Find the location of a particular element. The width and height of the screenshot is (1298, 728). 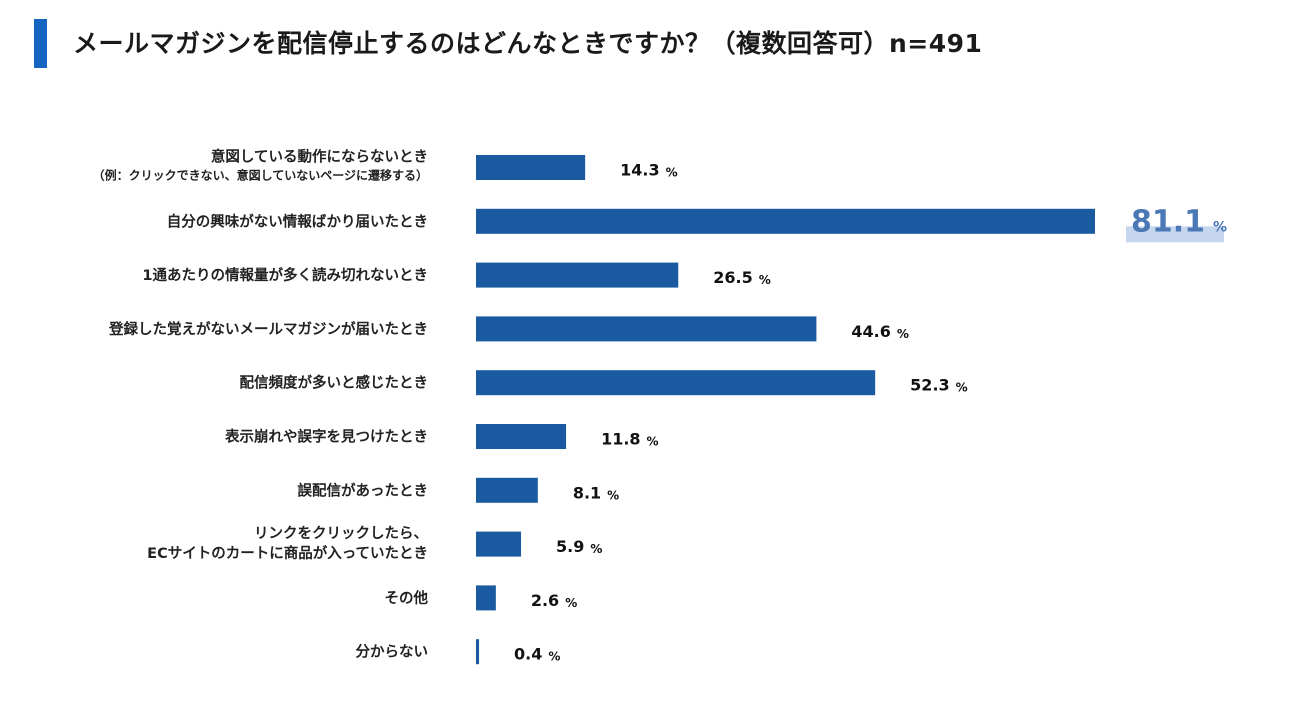

category-label: 登録した覚えがないメールマガジンが届いたとき is located at coordinates (268, 329).